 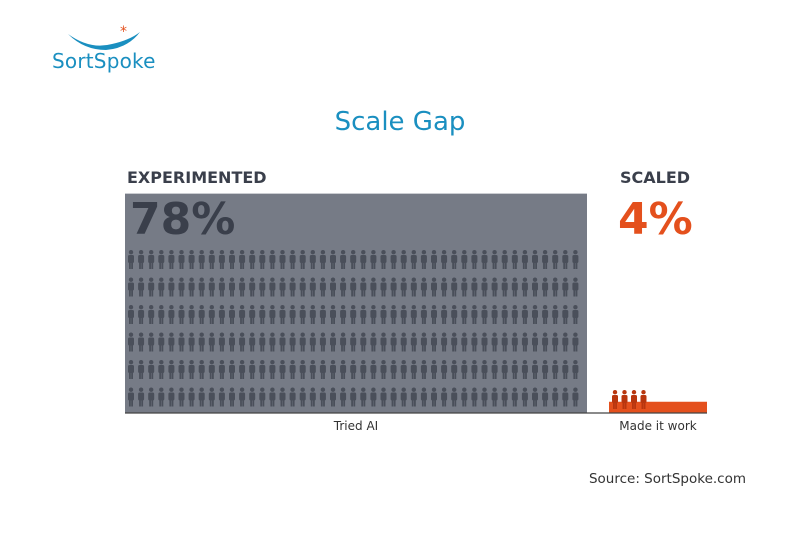 I want to click on chart-title: Scale Gap, so click(x=400, y=122).